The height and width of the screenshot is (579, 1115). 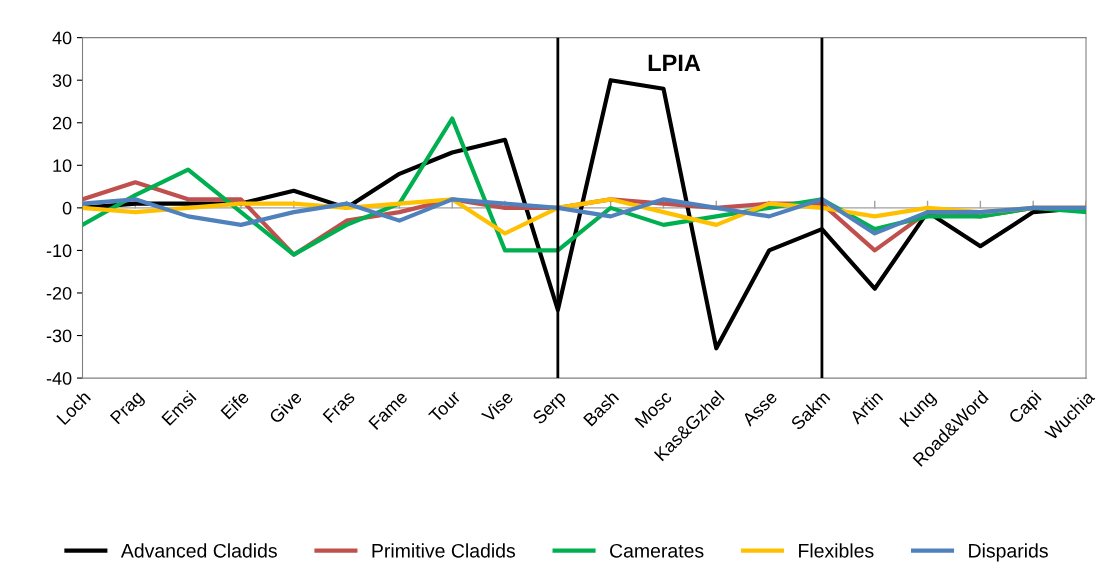 What do you see at coordinates (62, 38) in the screenshot?
I see `y-tick-label: 40` at bounding box center [62, 38].